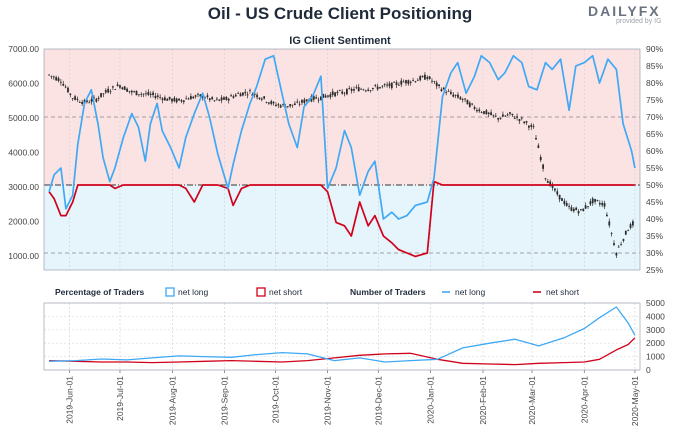 This screenshot has height=437, width=680. What do you see at coordinates (655, 357) in the screenshot?
I see `lower-right-tick-label-4: 1000` at bounding box center [655, 357].